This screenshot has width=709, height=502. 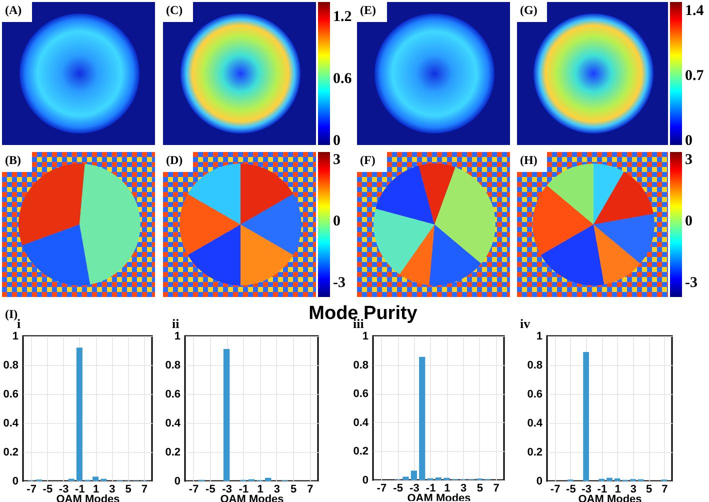 What do you see at coordinates (174, 10) in the screenshot?
I see `text: (C)` at bounding box center [174, 10].